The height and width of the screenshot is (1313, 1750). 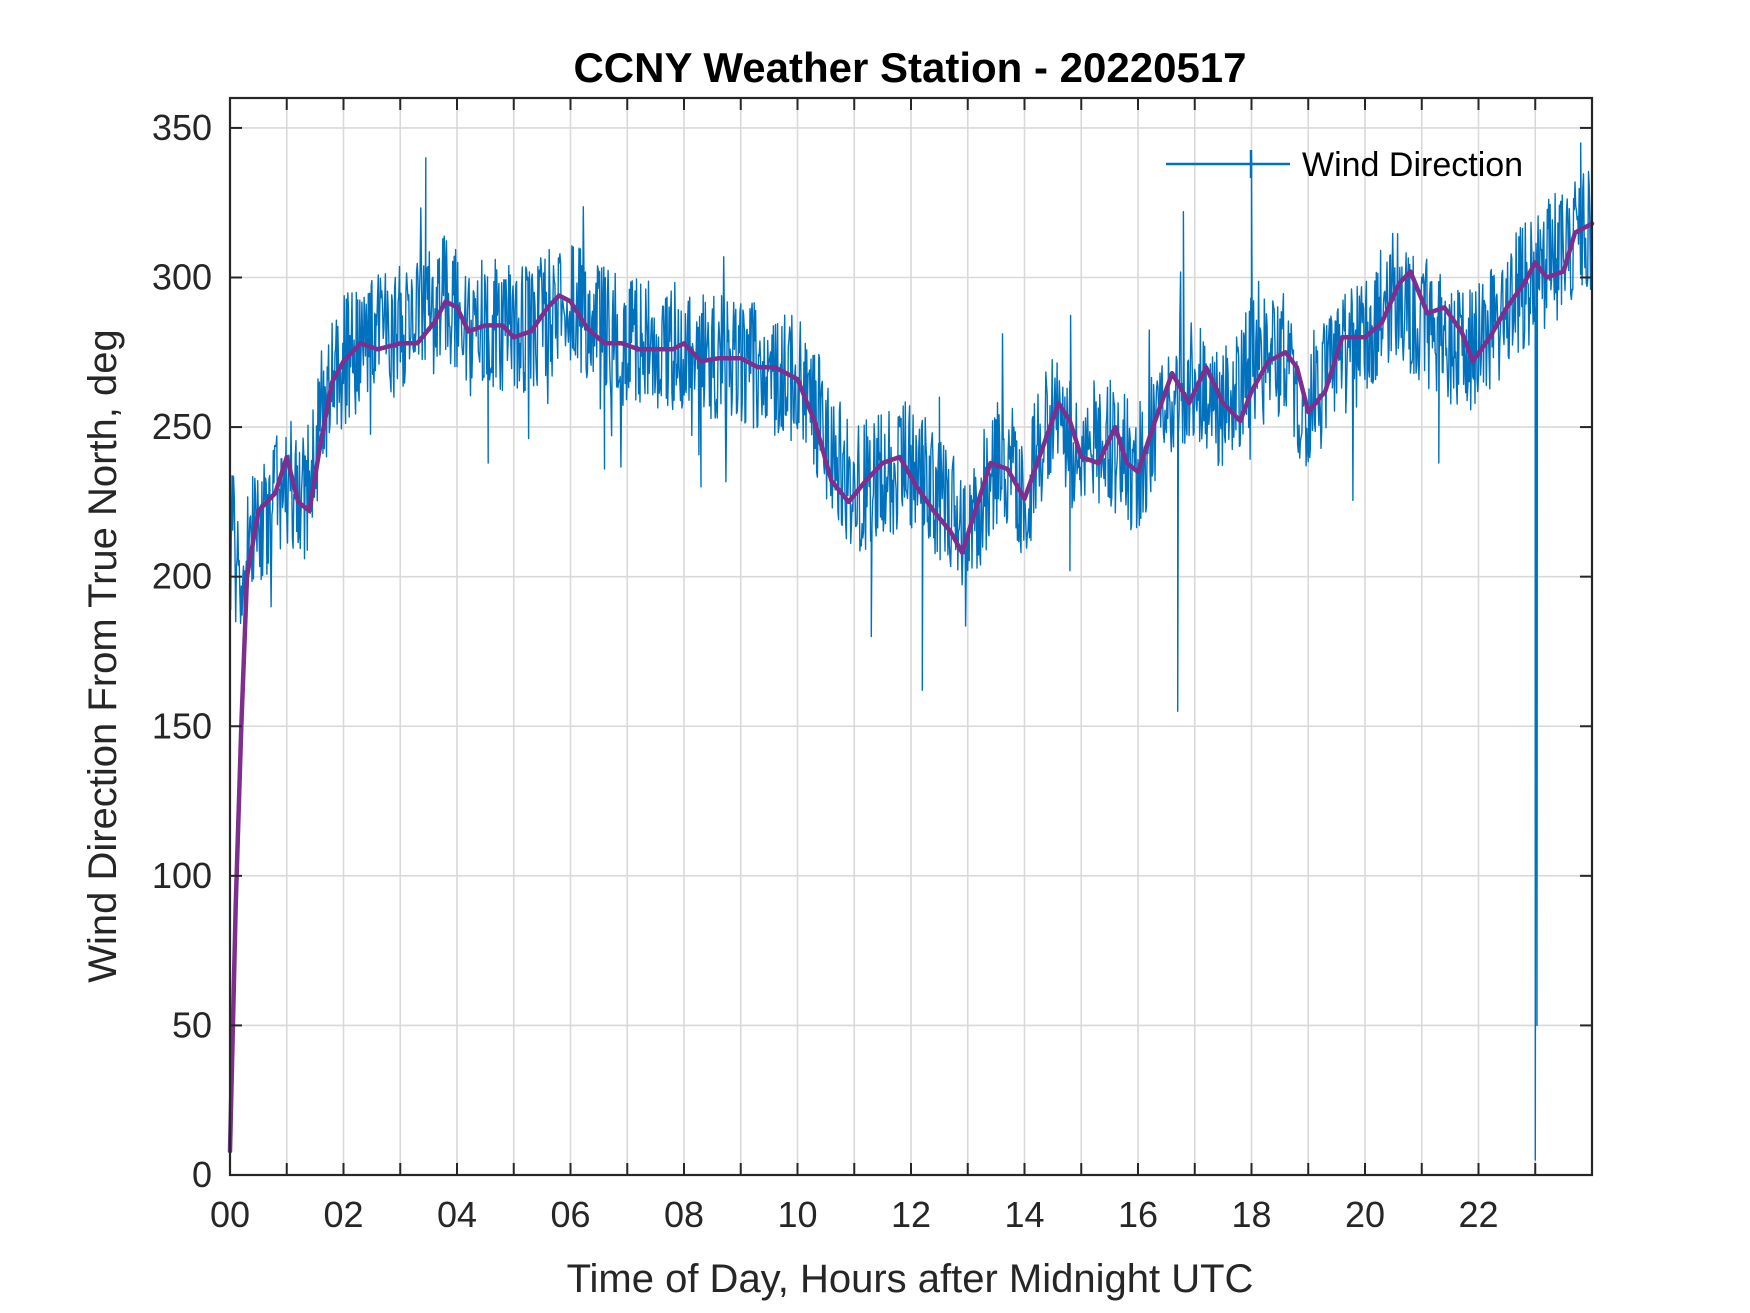 I want to click on y-tick-label: 200, so click(x=182, y=576).